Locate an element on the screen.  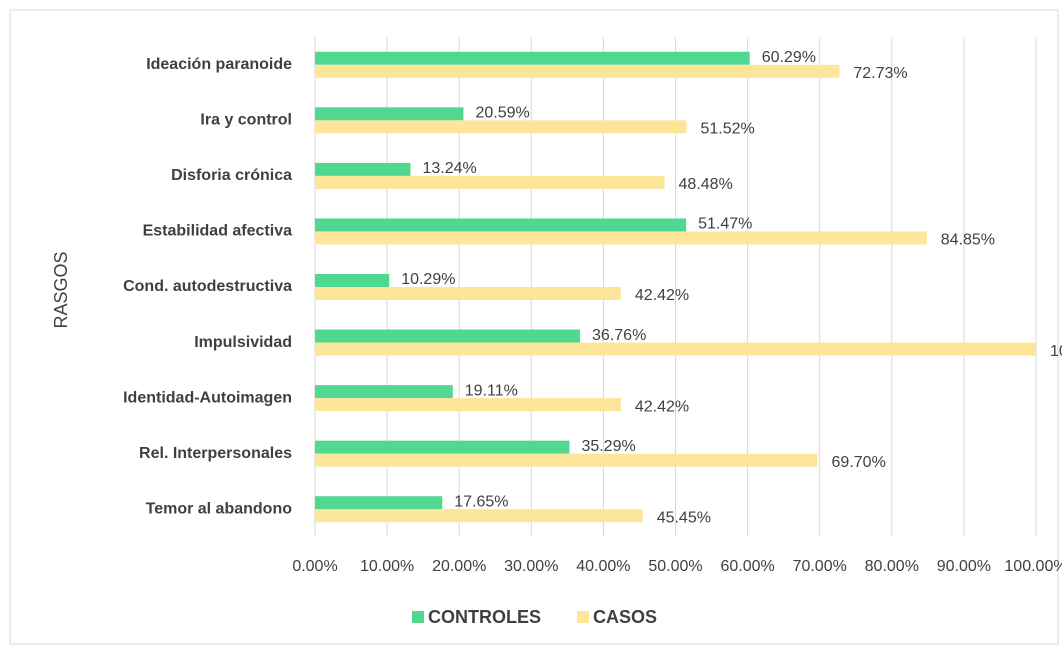
x-tick-label: 100.00% is located at coordinates (1033, 566).